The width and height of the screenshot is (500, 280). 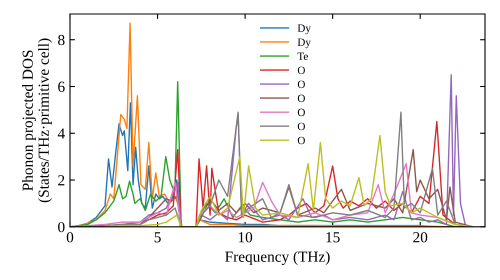 What do you see at coordinates (61, 87) in the screenshot?
I see `y-tick-label: 6` at bounding box center [61, 87].